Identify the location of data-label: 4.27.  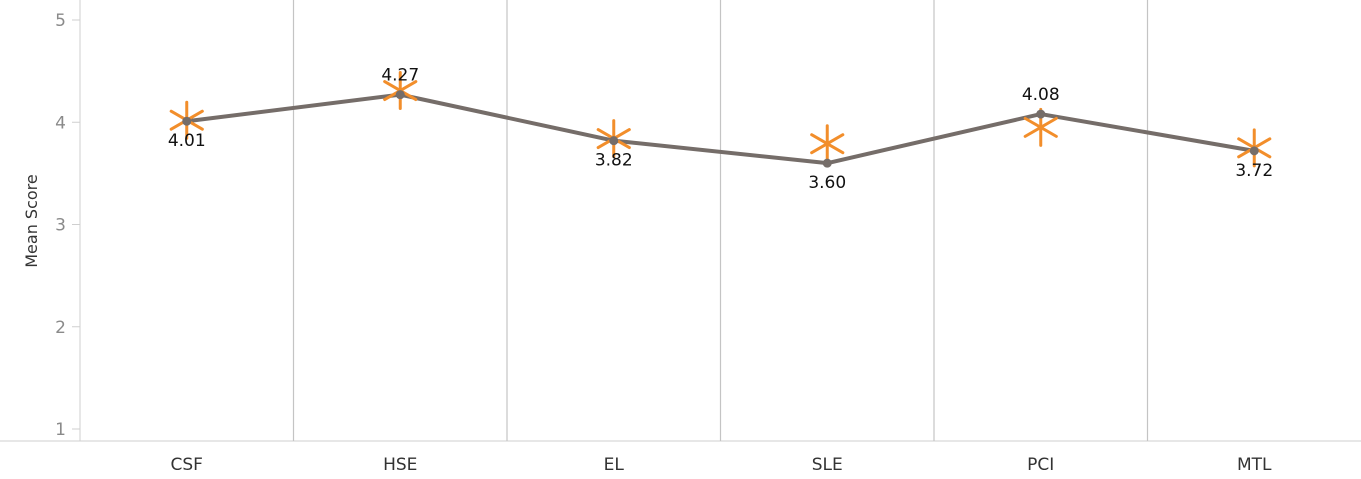
(400, 76).